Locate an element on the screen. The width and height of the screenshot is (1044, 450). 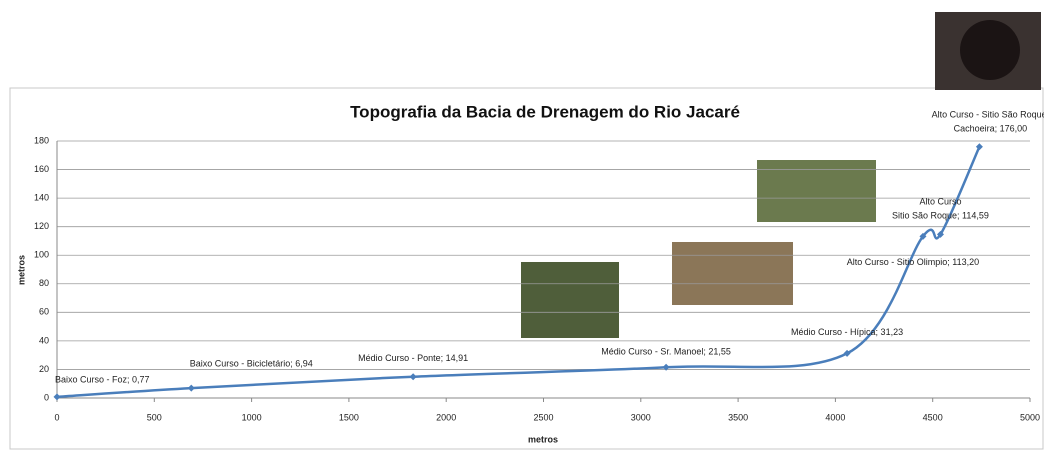
data-label: Baixo Curso - Foz; 0,77 is located at coordinates (102, 379).